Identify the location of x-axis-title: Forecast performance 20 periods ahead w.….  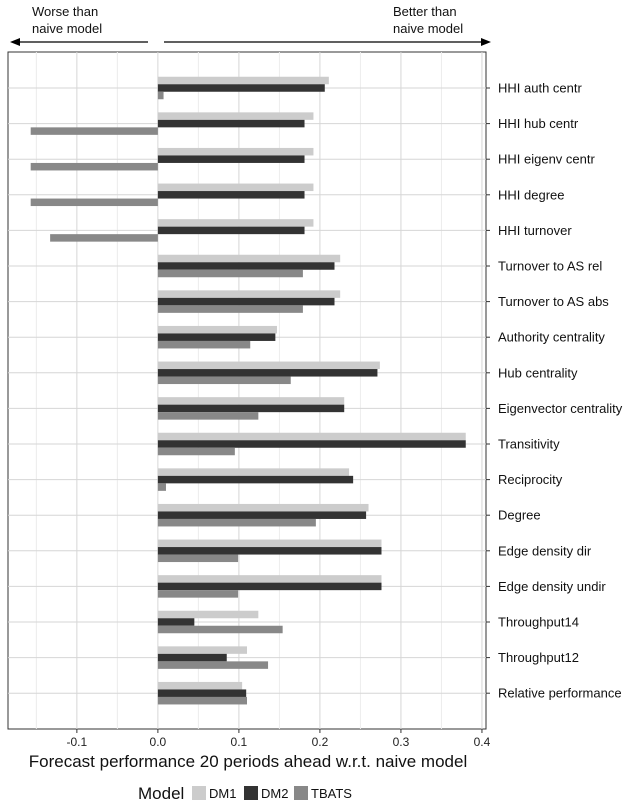
(248, 761).